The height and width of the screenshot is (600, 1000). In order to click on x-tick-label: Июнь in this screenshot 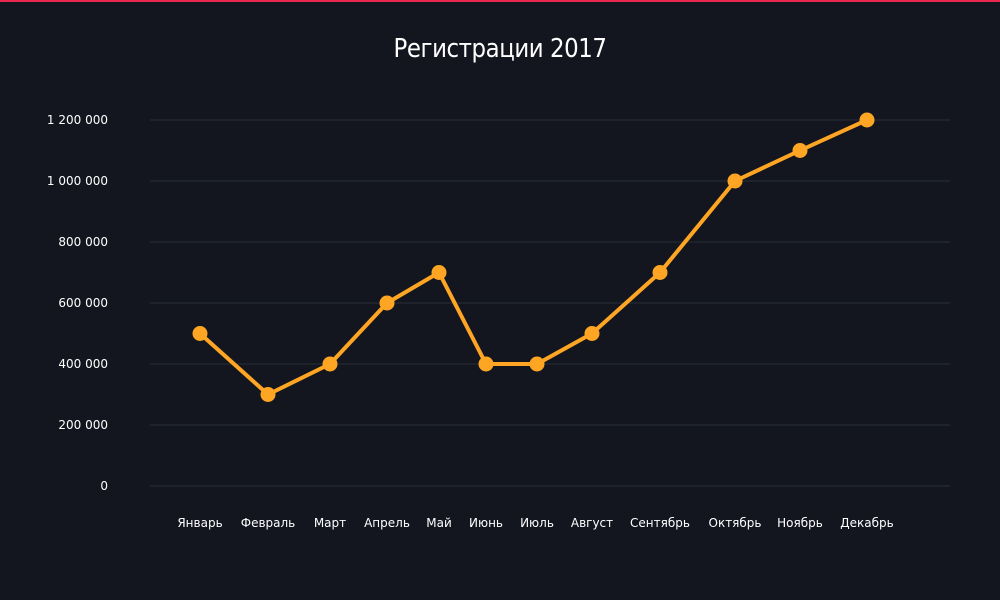, I will do `click(486, 523)`.